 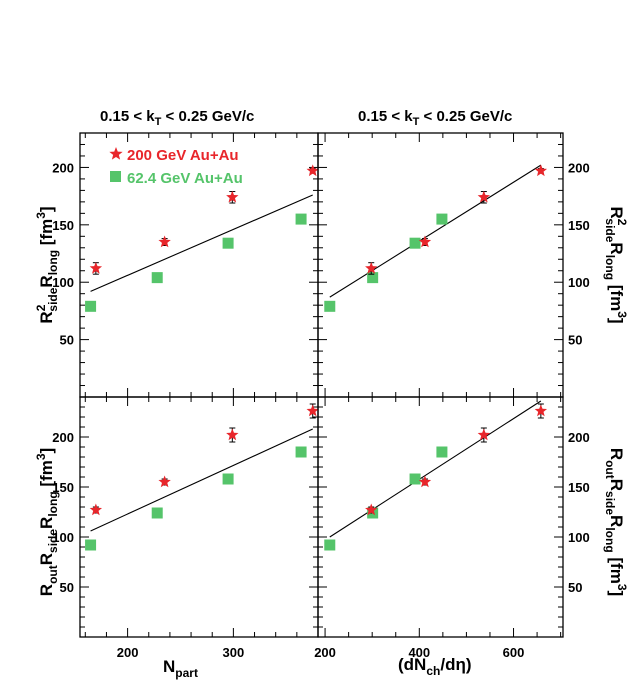 I want to click on x-tick-label: 600, so click(x=514, y=652).